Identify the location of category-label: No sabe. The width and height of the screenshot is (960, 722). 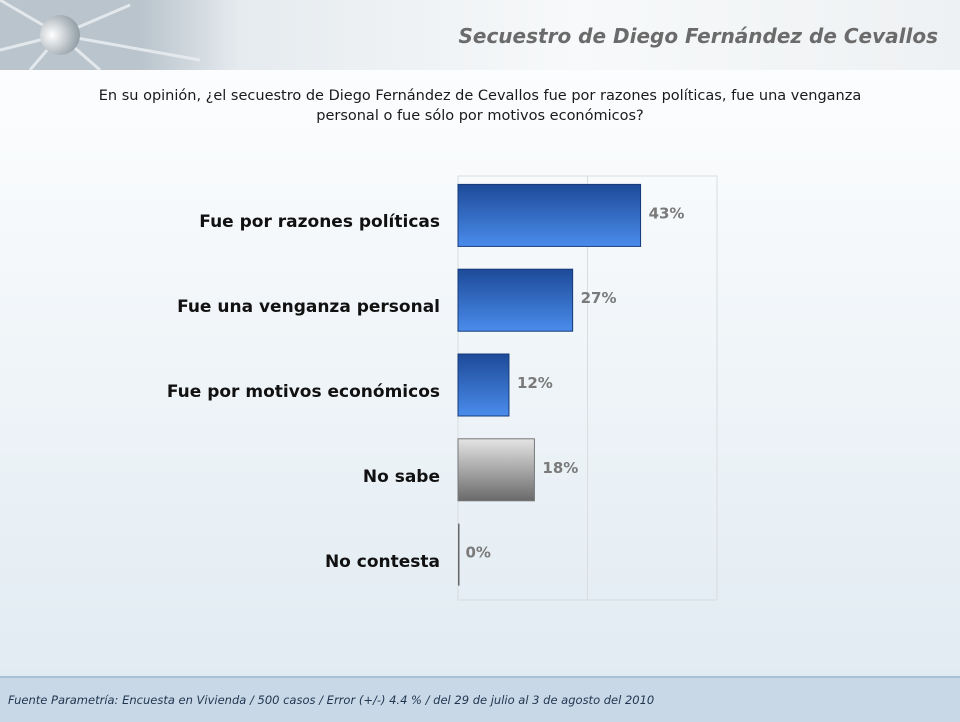
(401, 476).